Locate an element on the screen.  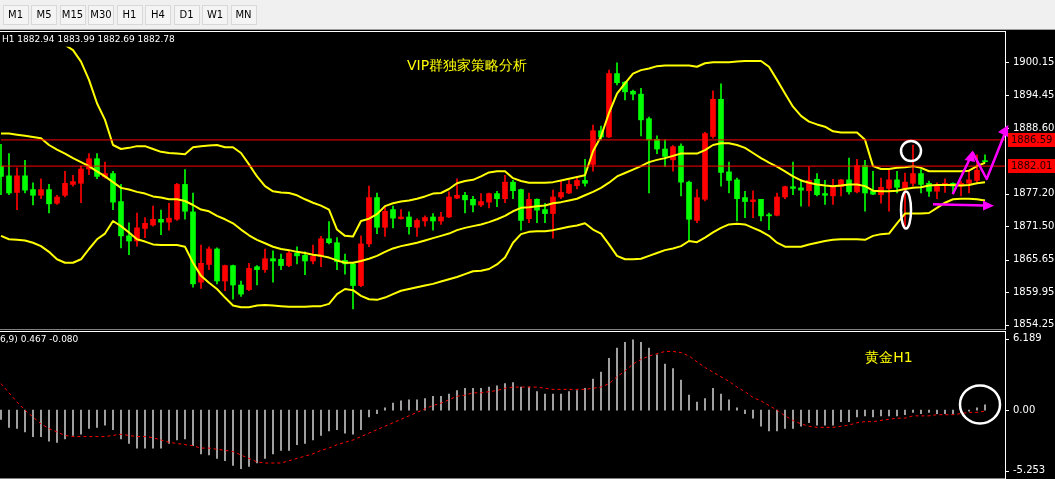
text: M30 is located at coordinates (101, 14).